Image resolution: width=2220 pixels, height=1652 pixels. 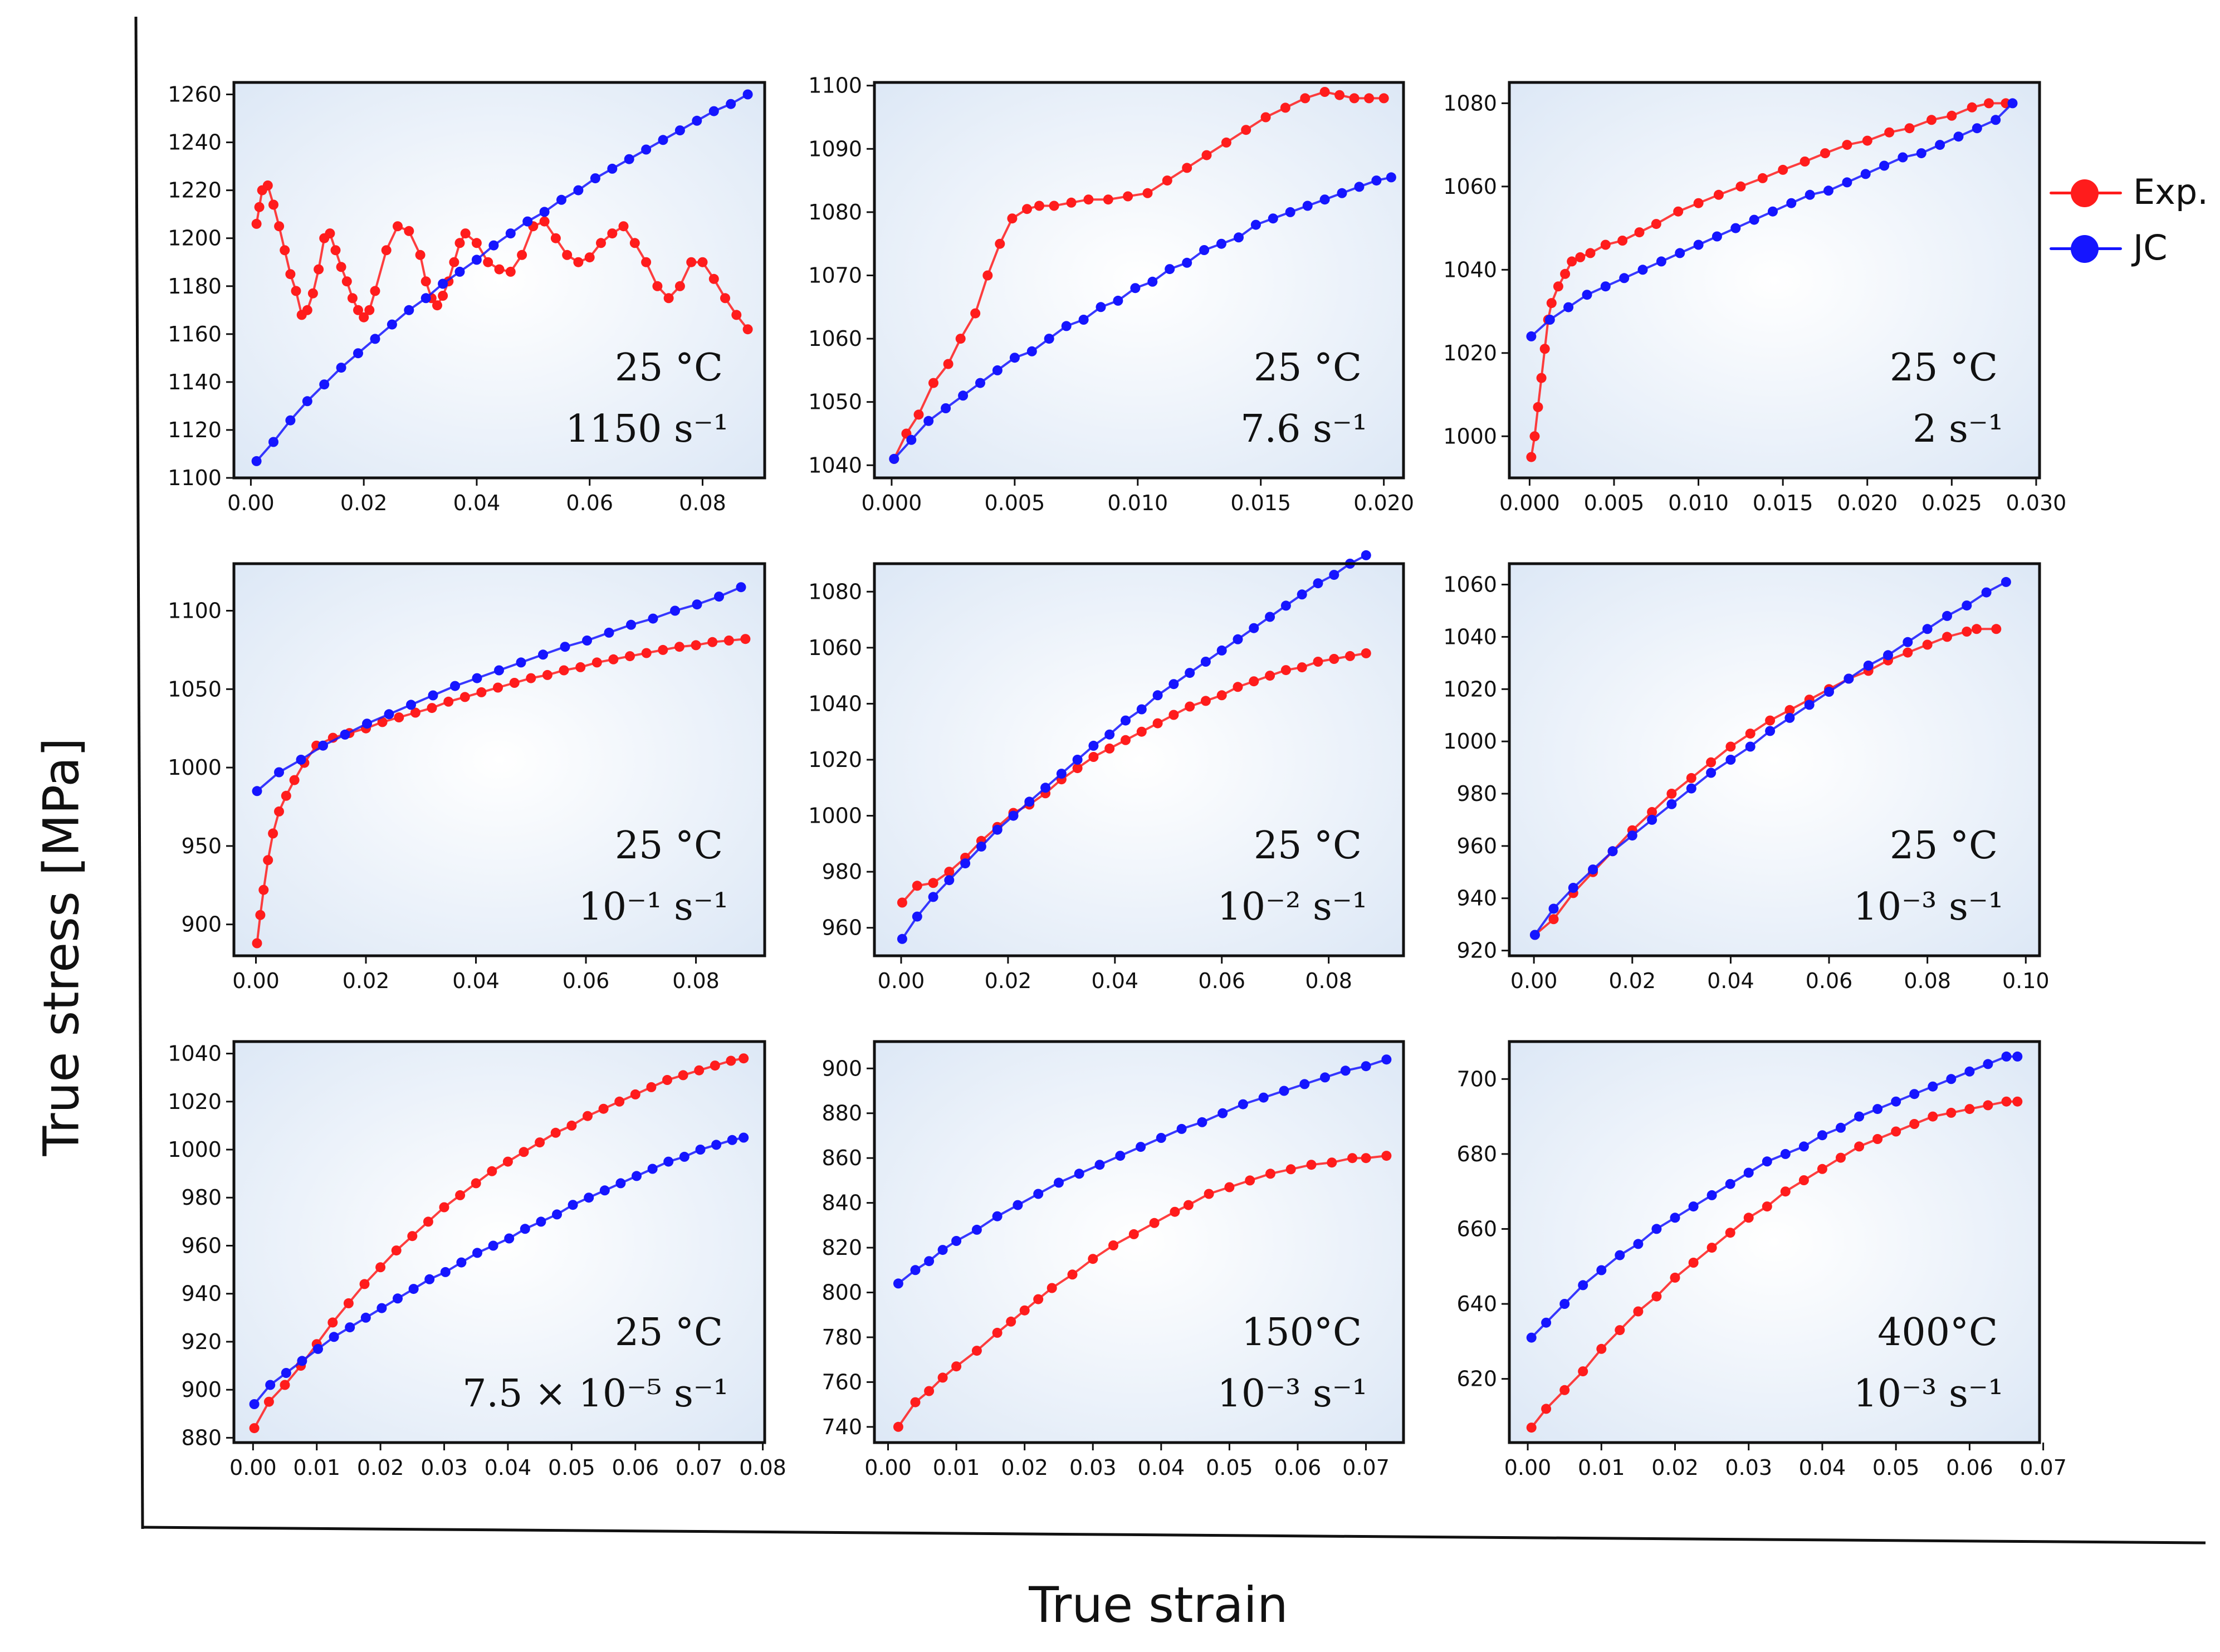 What do you see at coordinates (1221, 981) in the screenshot?
I see `x-tick-label: 0.06` at bounding box center [1221, 981].